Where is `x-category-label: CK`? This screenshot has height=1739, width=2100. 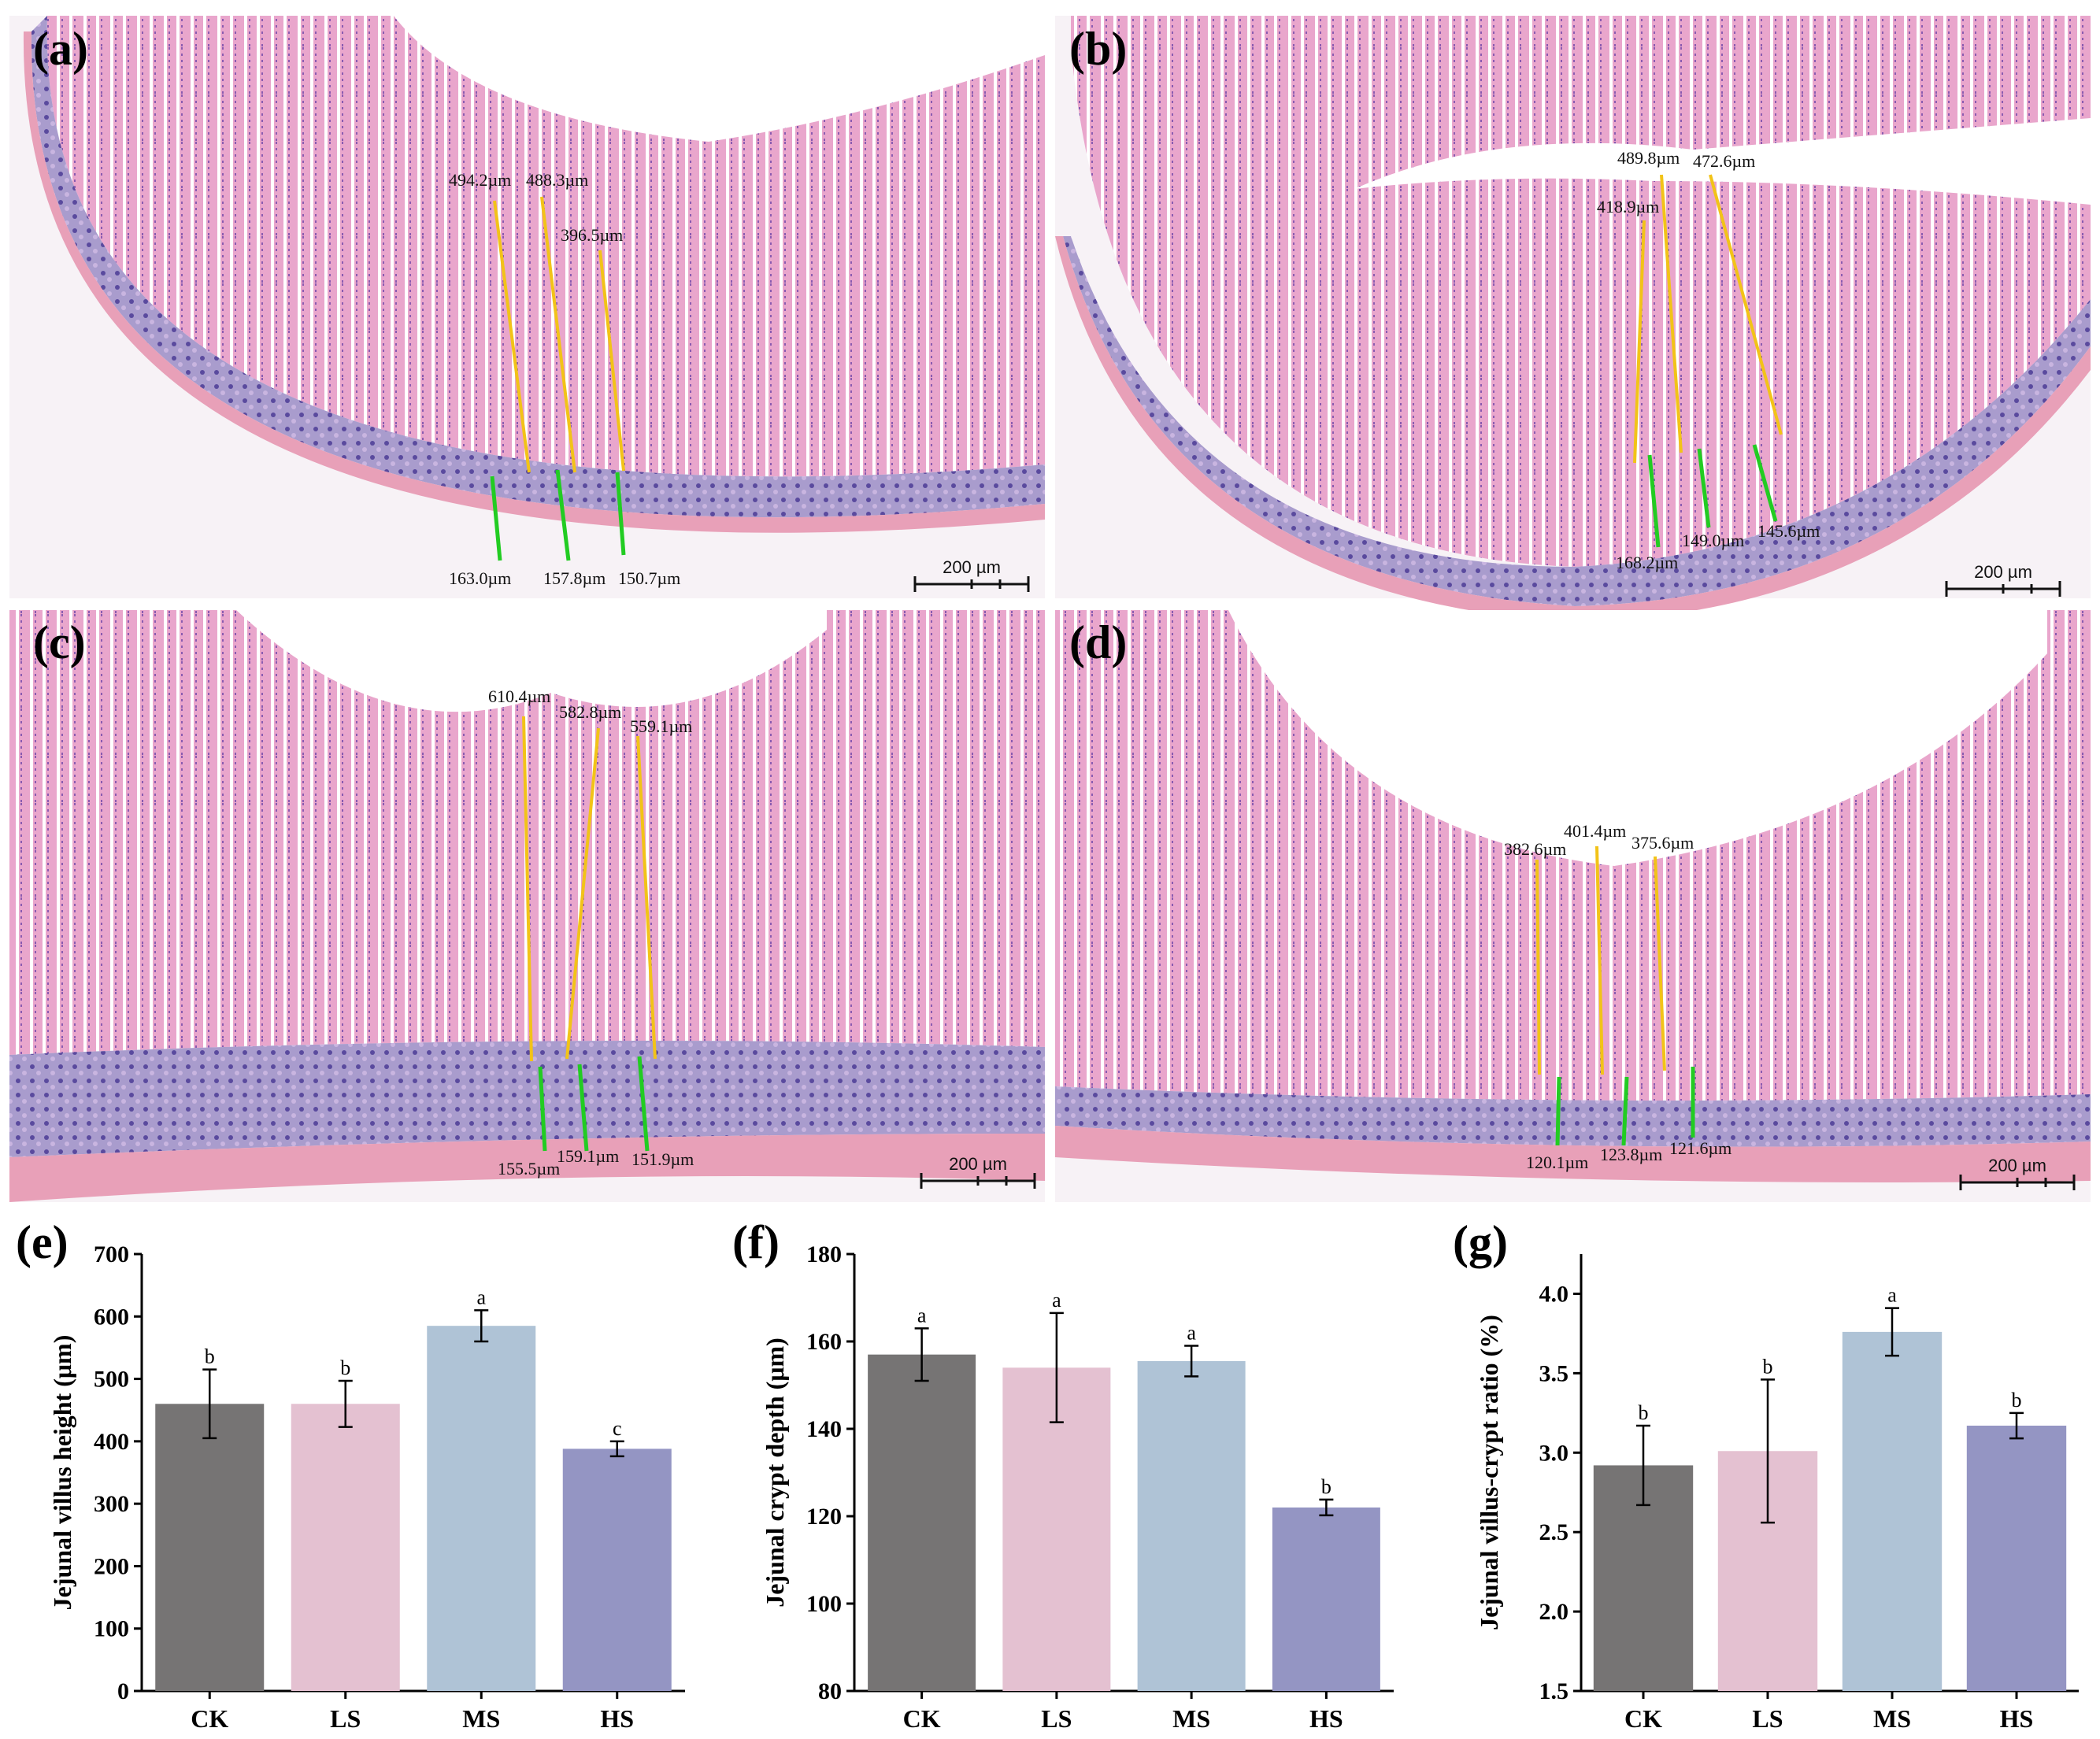
x-category-label: CK is located at coordinates (1643, 1718).